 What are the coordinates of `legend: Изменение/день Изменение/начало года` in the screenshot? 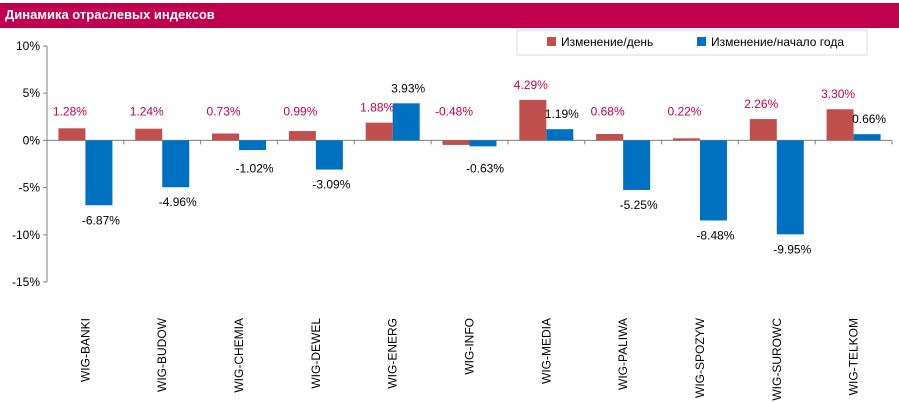 It's located at (692, 42).